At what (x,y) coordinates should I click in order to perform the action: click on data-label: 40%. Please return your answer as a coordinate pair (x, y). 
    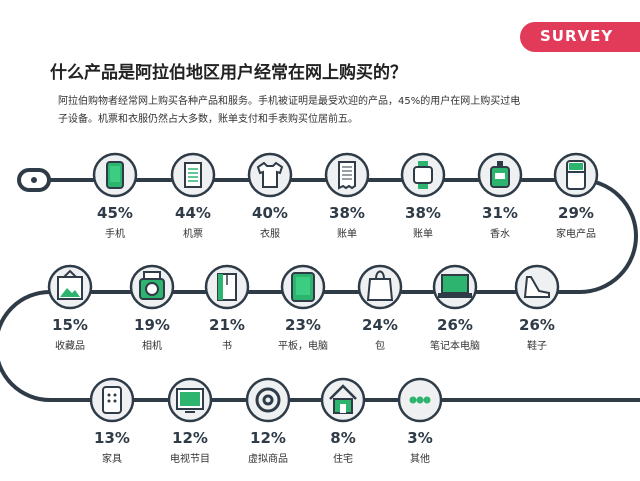
    Looking at the image, I should click on (270, 213).